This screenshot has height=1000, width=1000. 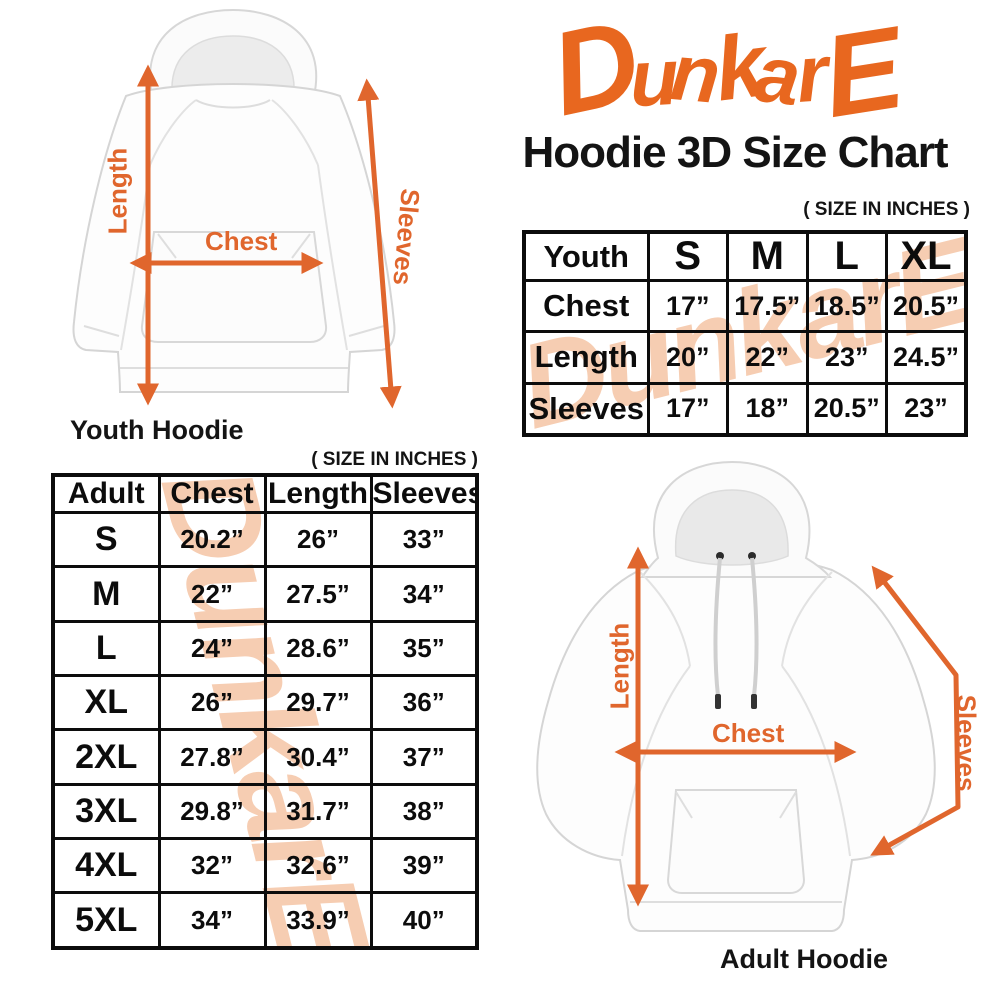 What do you see at coordinates (736, 841) in the screenshot?
I see `pocket-shape` at bounding box center [736, 841].